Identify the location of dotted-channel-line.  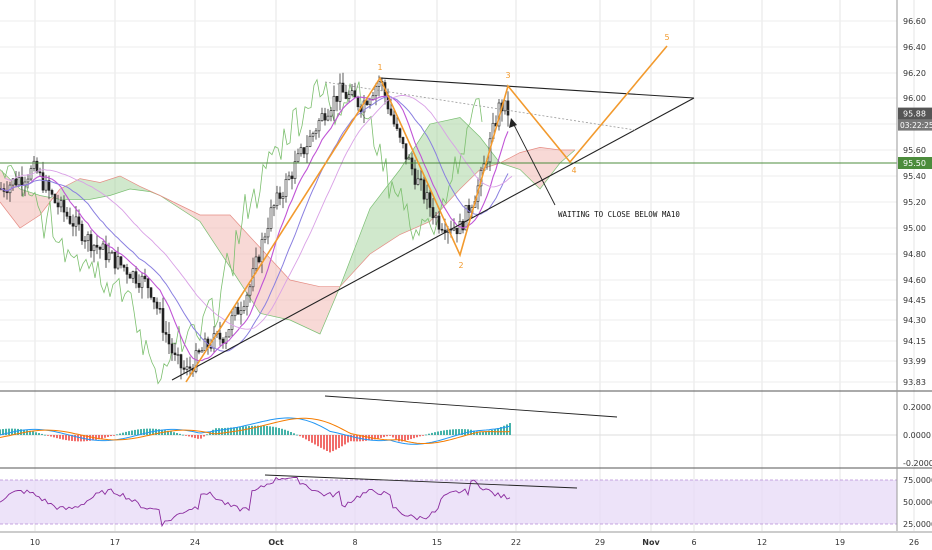
(480, 106).